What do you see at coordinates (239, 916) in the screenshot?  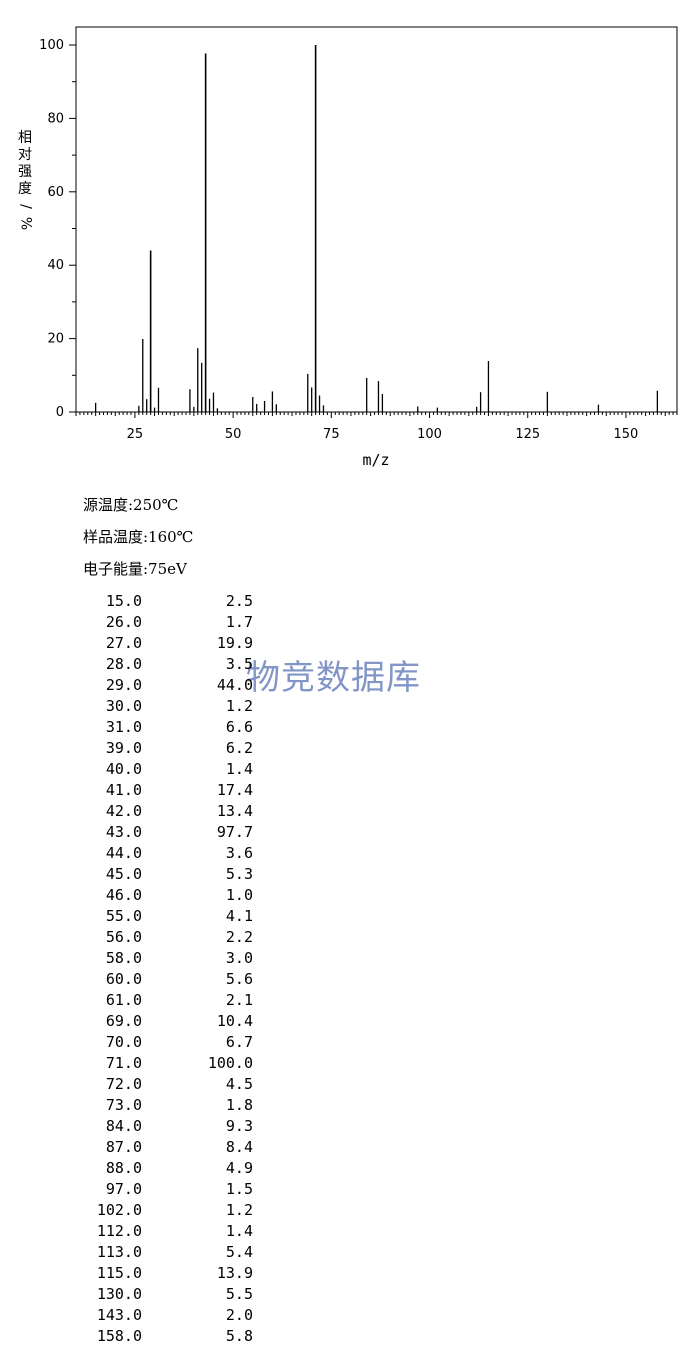 I see `peak-intensity: 4.1` at bounding box center [239, 916].